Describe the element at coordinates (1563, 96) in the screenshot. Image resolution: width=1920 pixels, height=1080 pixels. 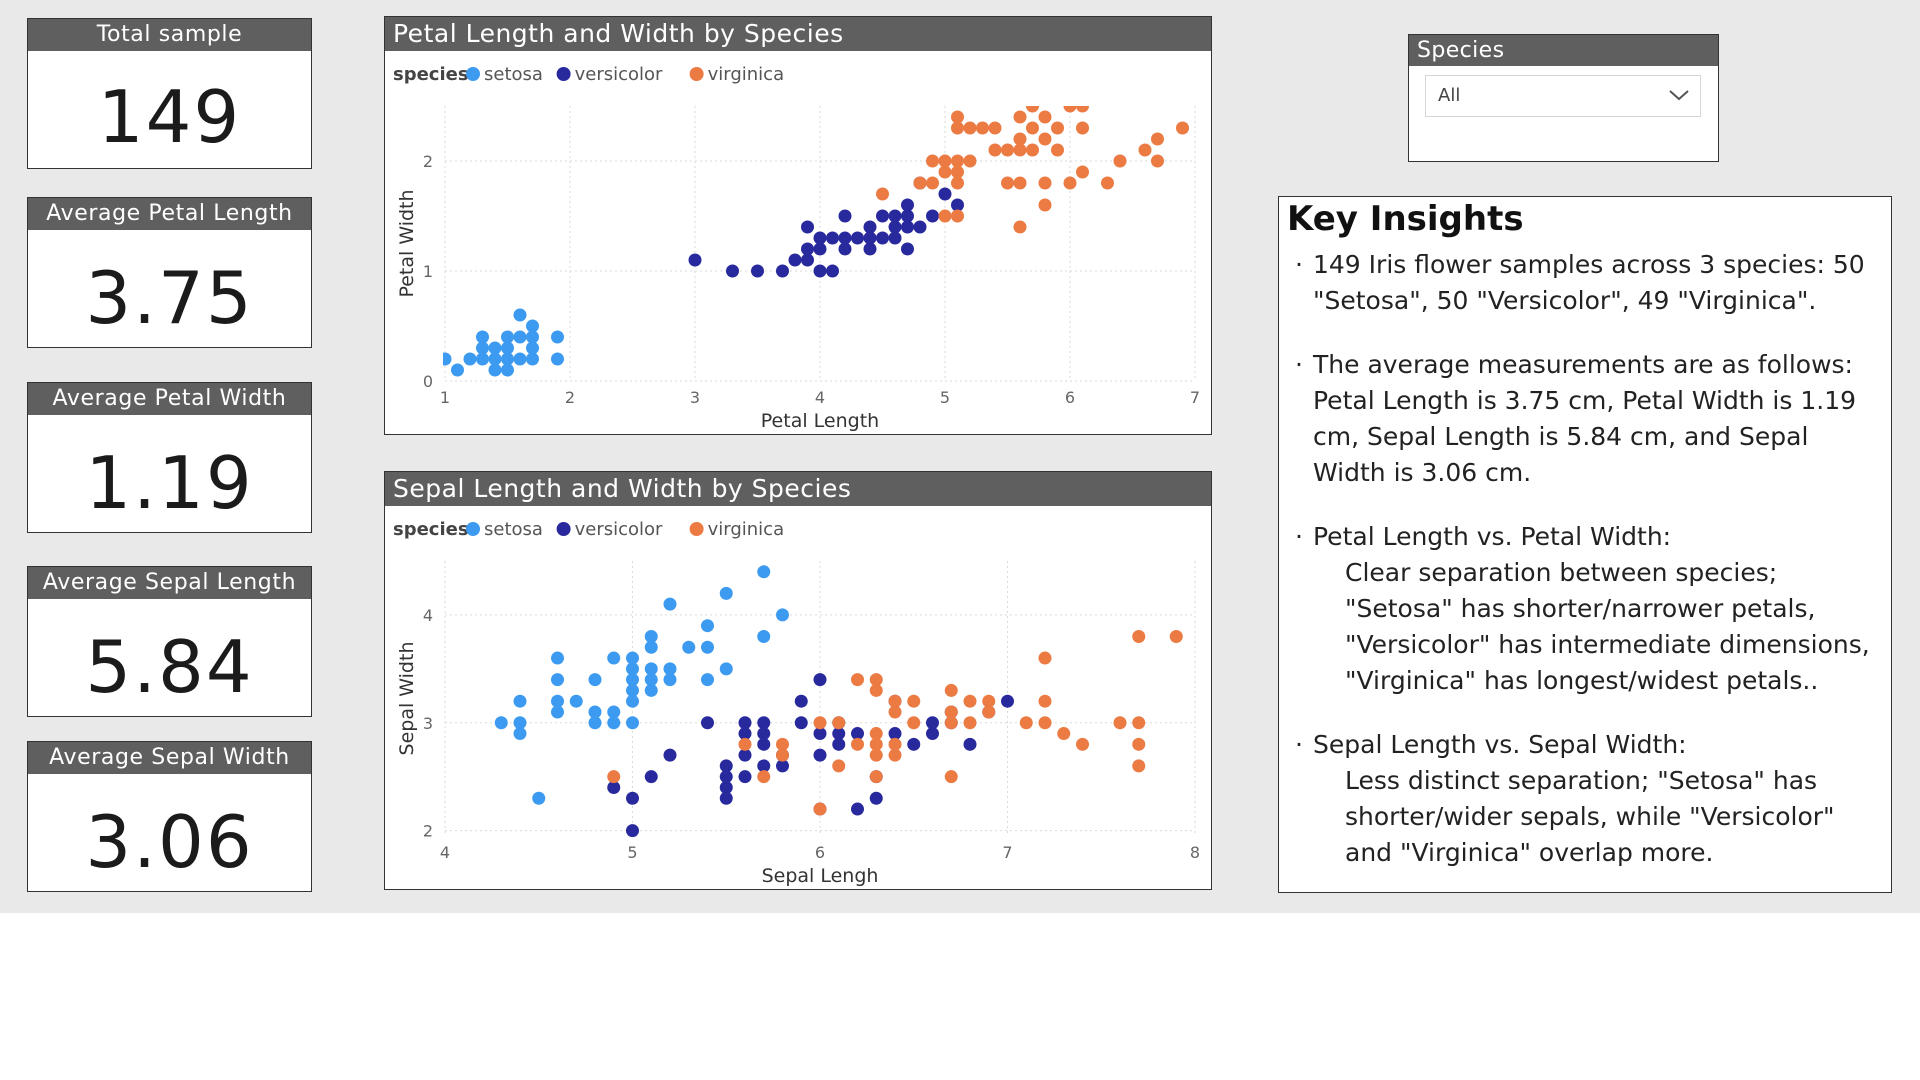
I see `species-dropdown: All` at that location.